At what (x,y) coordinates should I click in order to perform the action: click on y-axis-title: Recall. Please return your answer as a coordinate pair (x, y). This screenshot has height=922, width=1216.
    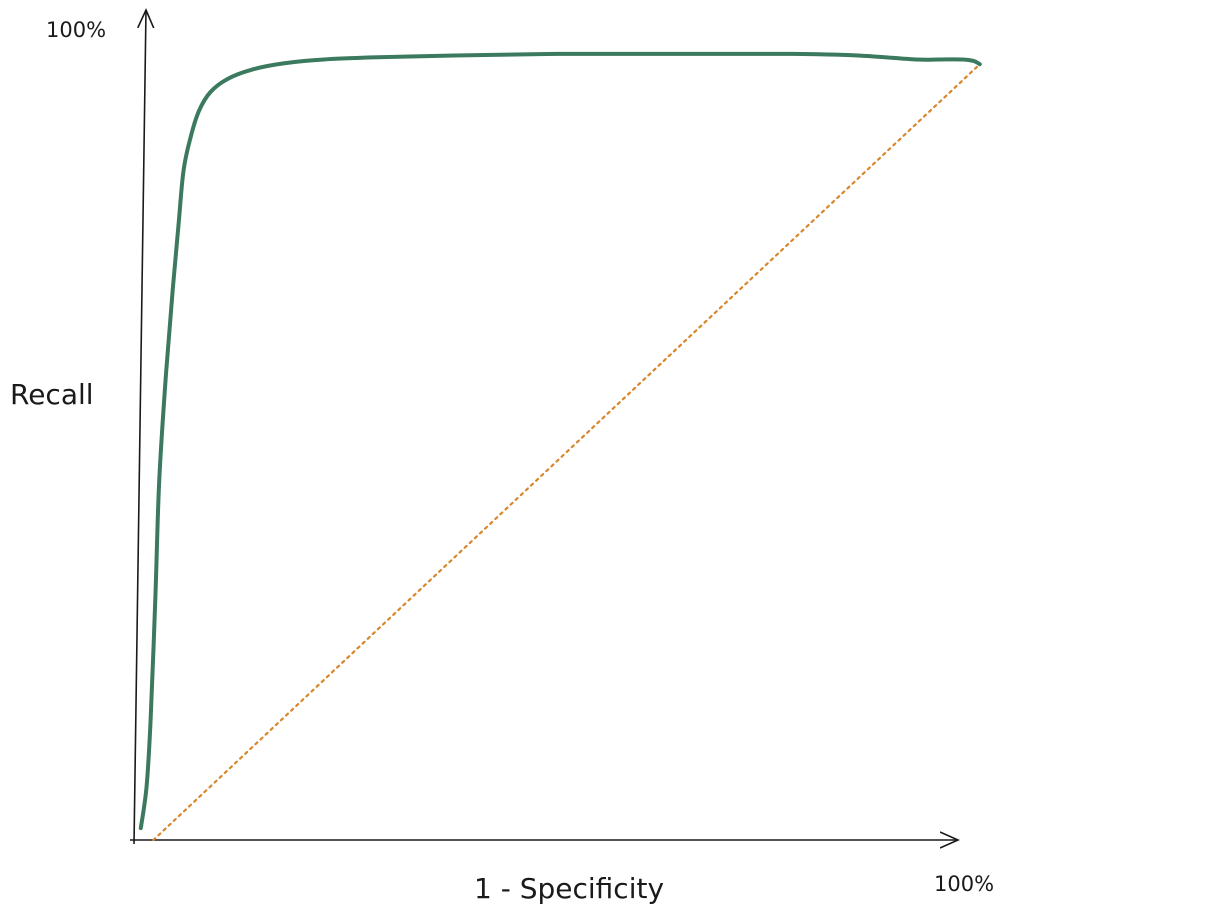
    Looking at the image, I should click on (52, 394).